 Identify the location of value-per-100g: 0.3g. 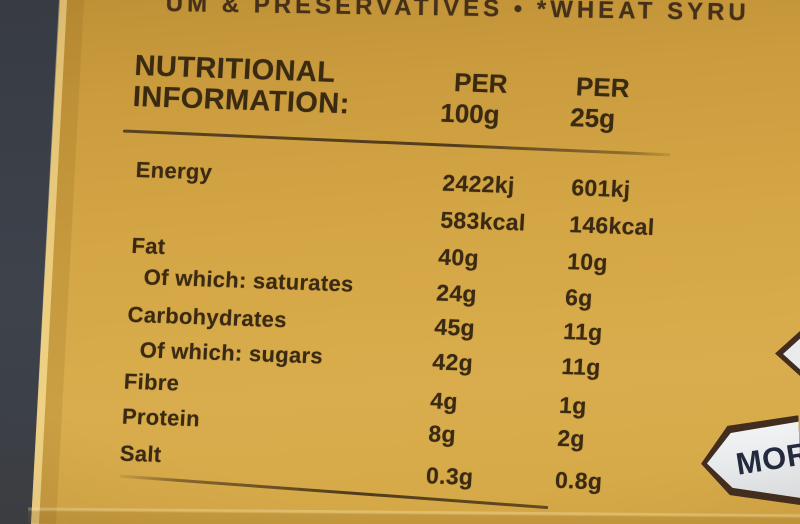
(450, 476).